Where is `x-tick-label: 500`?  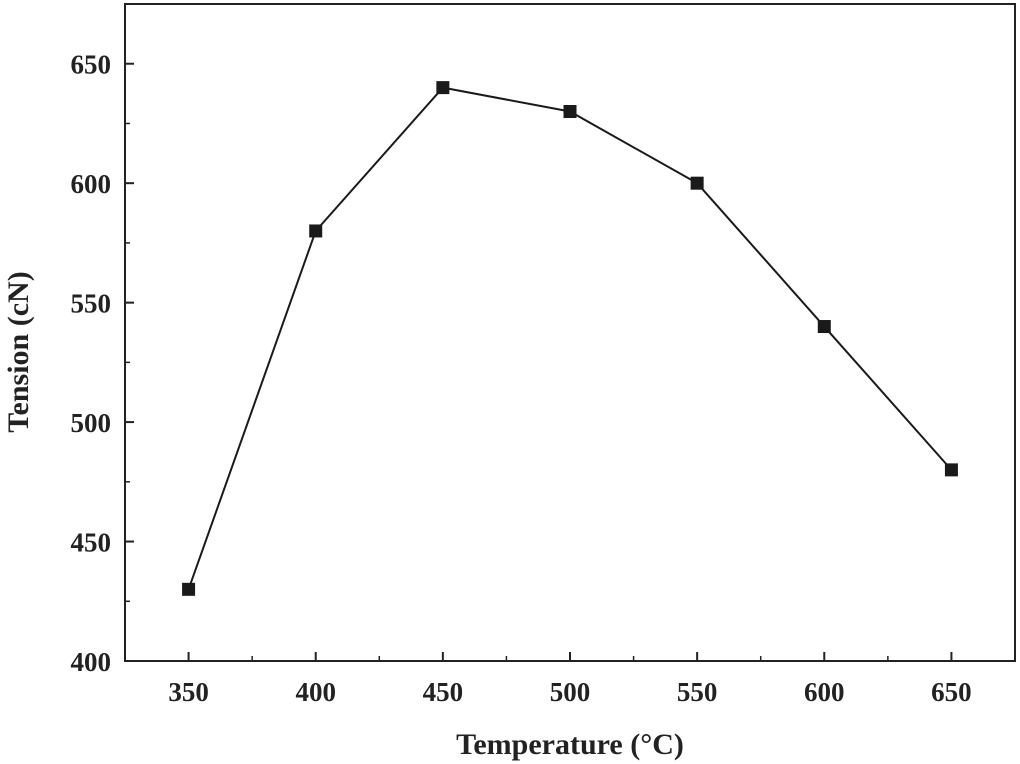
x-tick-label: 500 is located at coordinates (570, 692).